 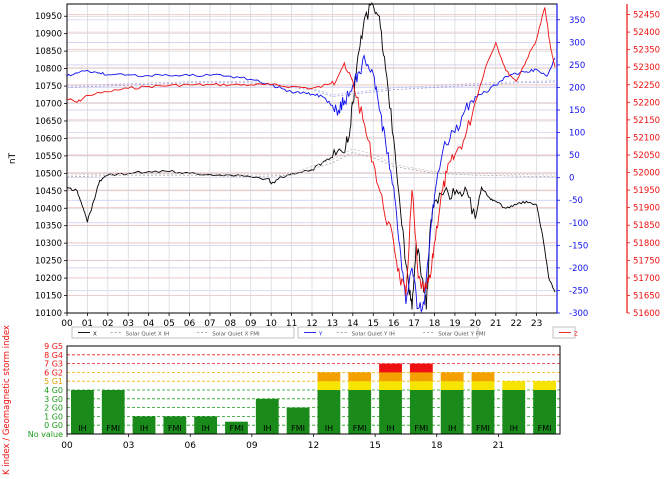 What do you see at coordinates (48, 279) in the screenshot?
I see `left-axis-tick-label: 10200` at bounding box center [48, 279].